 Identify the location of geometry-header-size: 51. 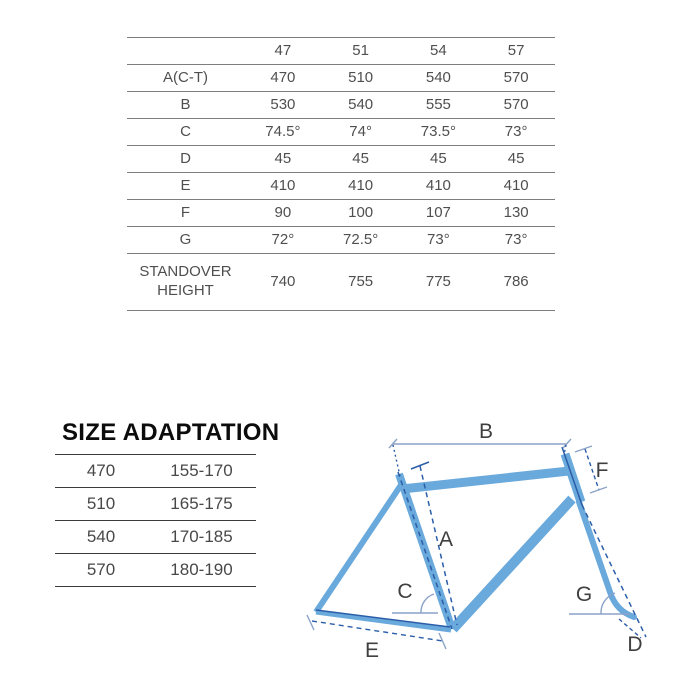
(360, 50).